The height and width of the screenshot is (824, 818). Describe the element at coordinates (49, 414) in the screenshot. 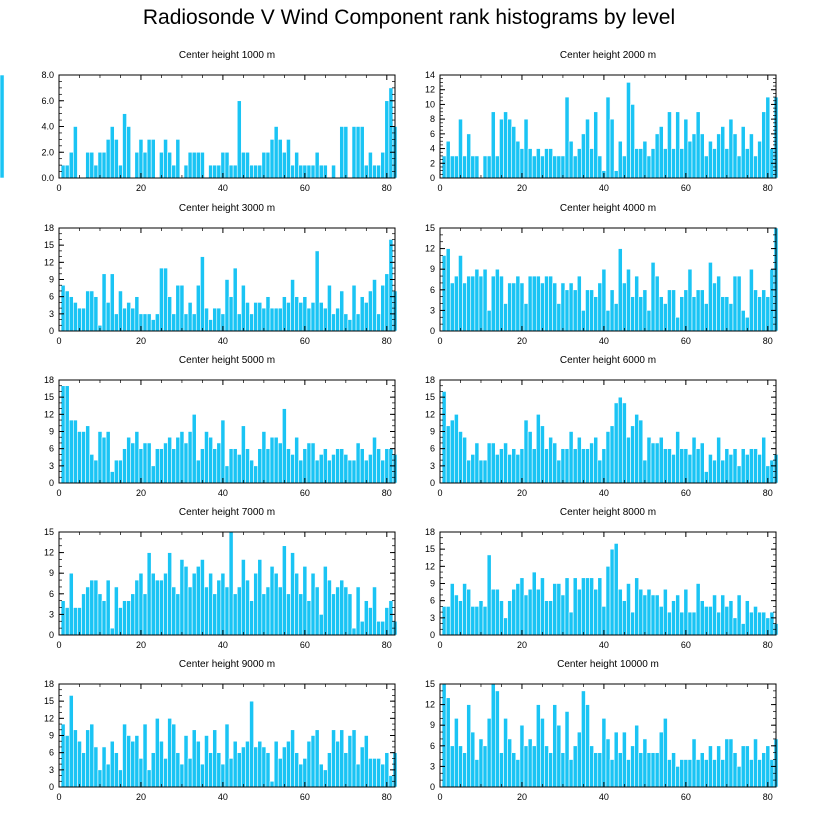

I see `y-tick-label: 12` at that location.